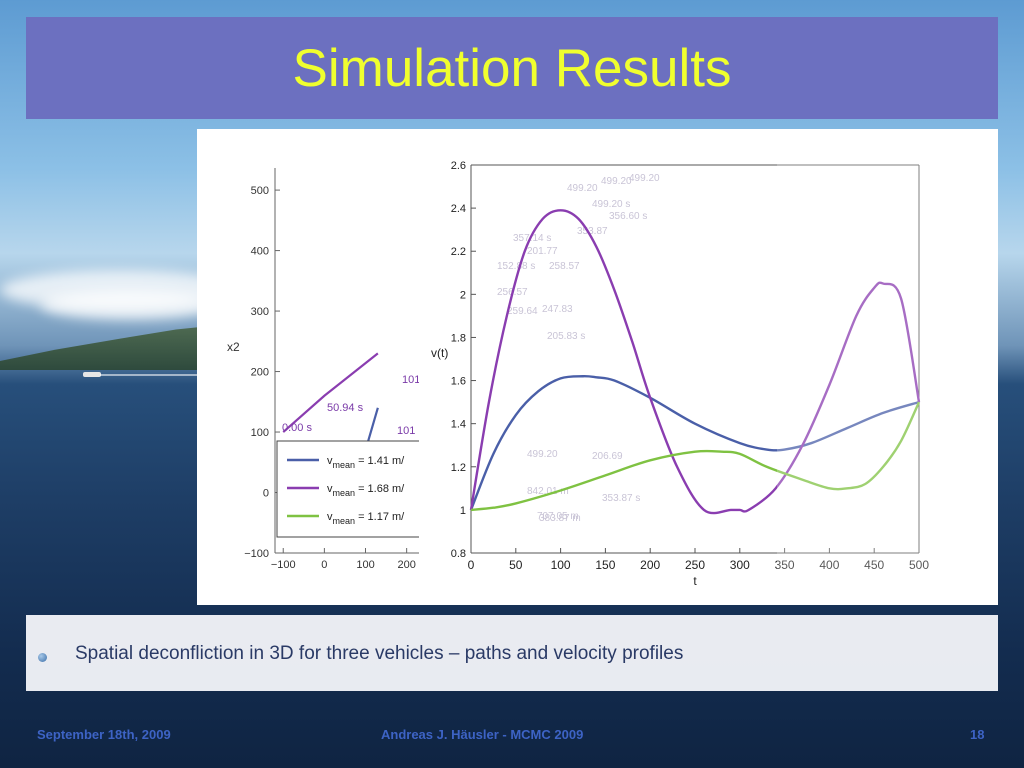  What do you see at coordinates (283, 565) in the screenshot?
I see `x-tick-label: −100` at bounding box center [283, 565].